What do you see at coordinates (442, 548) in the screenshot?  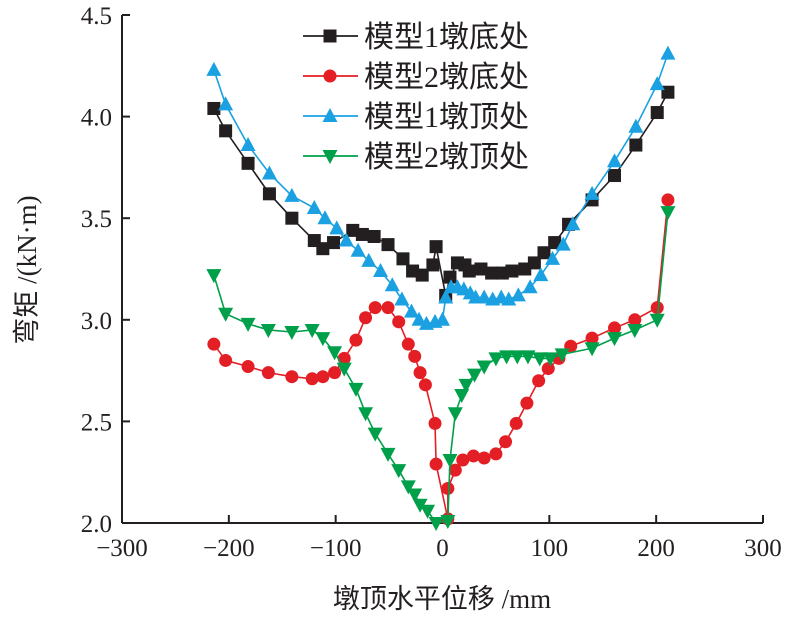 I see `x-tick-label: 0` at bounding box center [442, 548].